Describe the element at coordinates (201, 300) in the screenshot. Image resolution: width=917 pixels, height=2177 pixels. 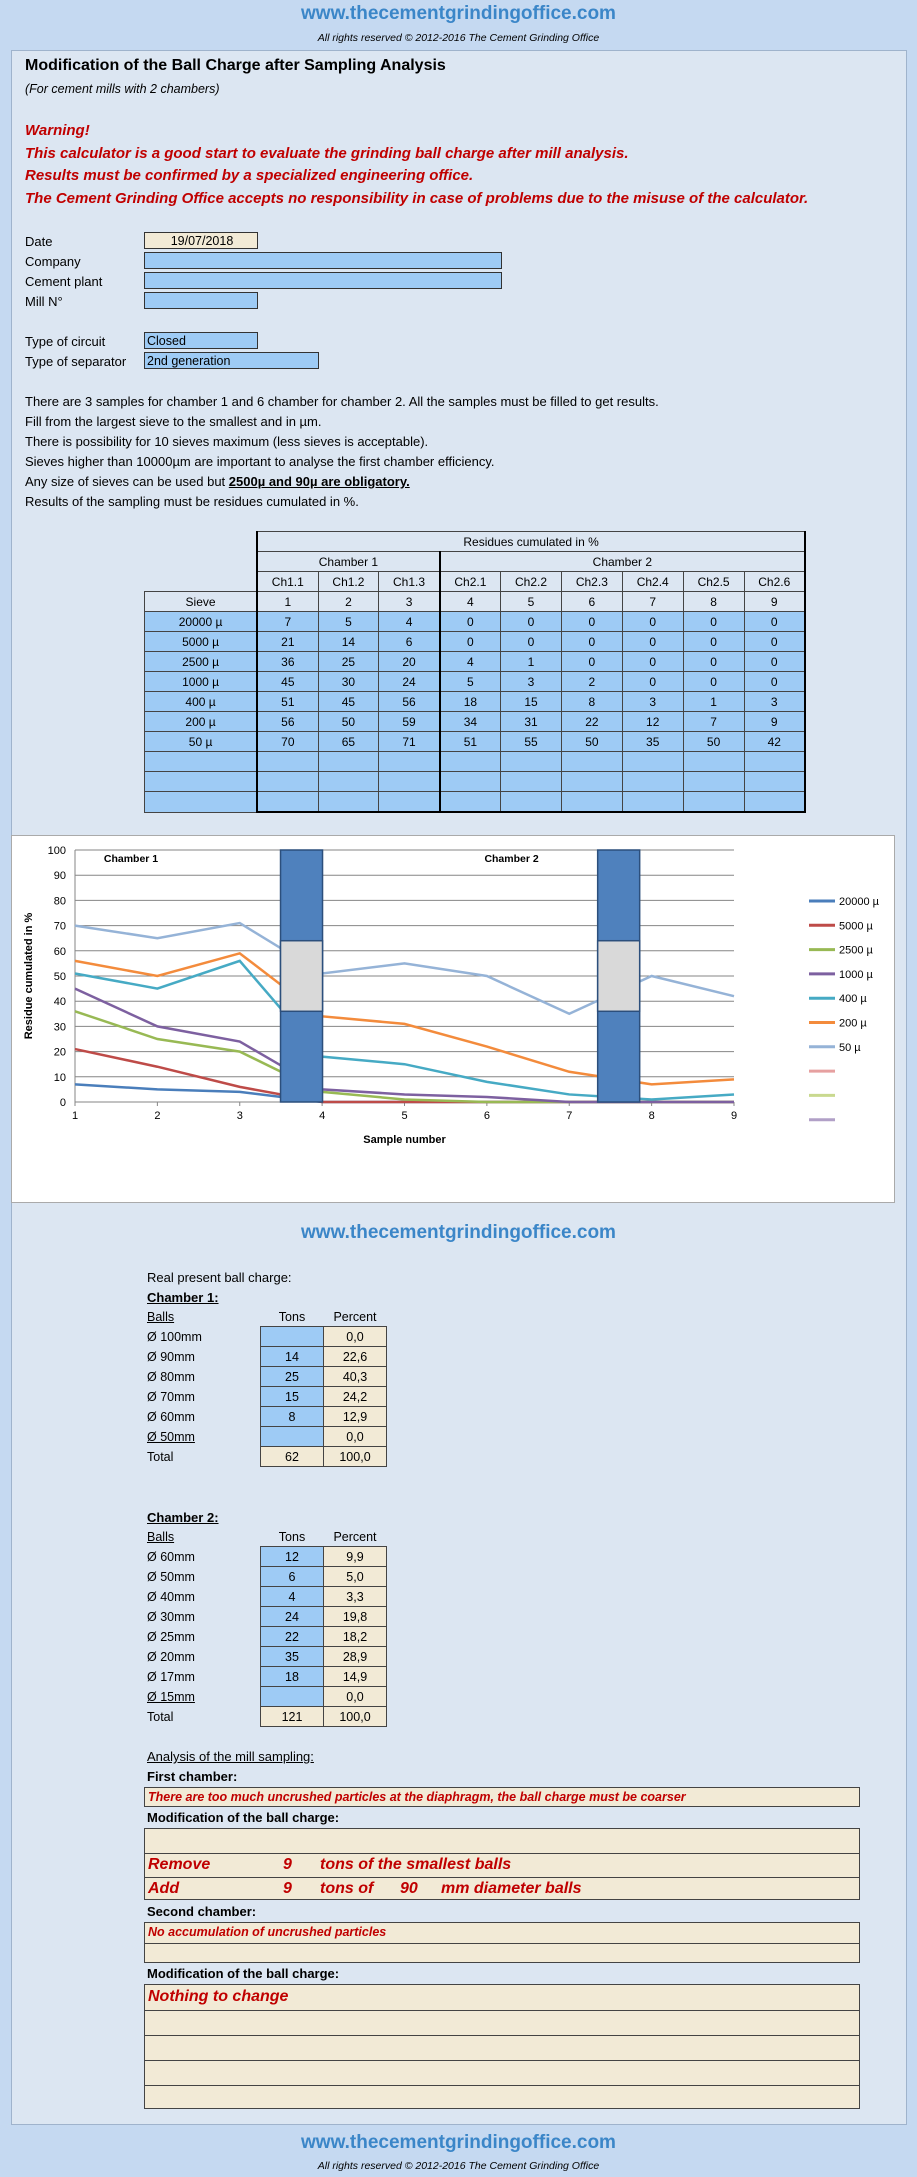
I see `mill-field` at that location.